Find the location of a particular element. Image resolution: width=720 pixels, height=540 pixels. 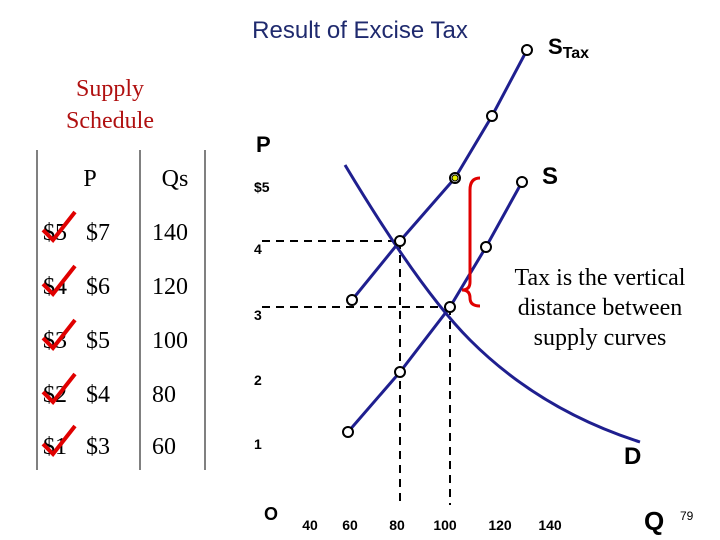

new-price: $3 is located at coordinates (98, 447).